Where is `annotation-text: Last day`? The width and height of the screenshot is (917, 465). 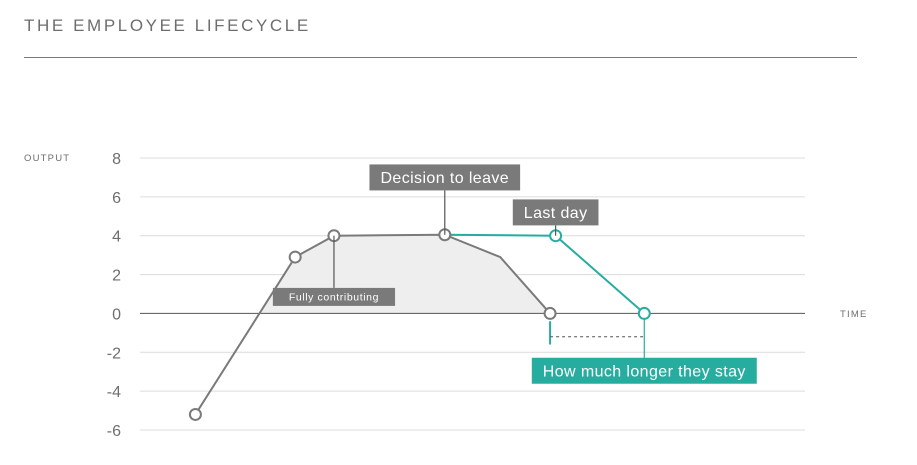
annotation-text: Last day is located at coordinates (556, 213).